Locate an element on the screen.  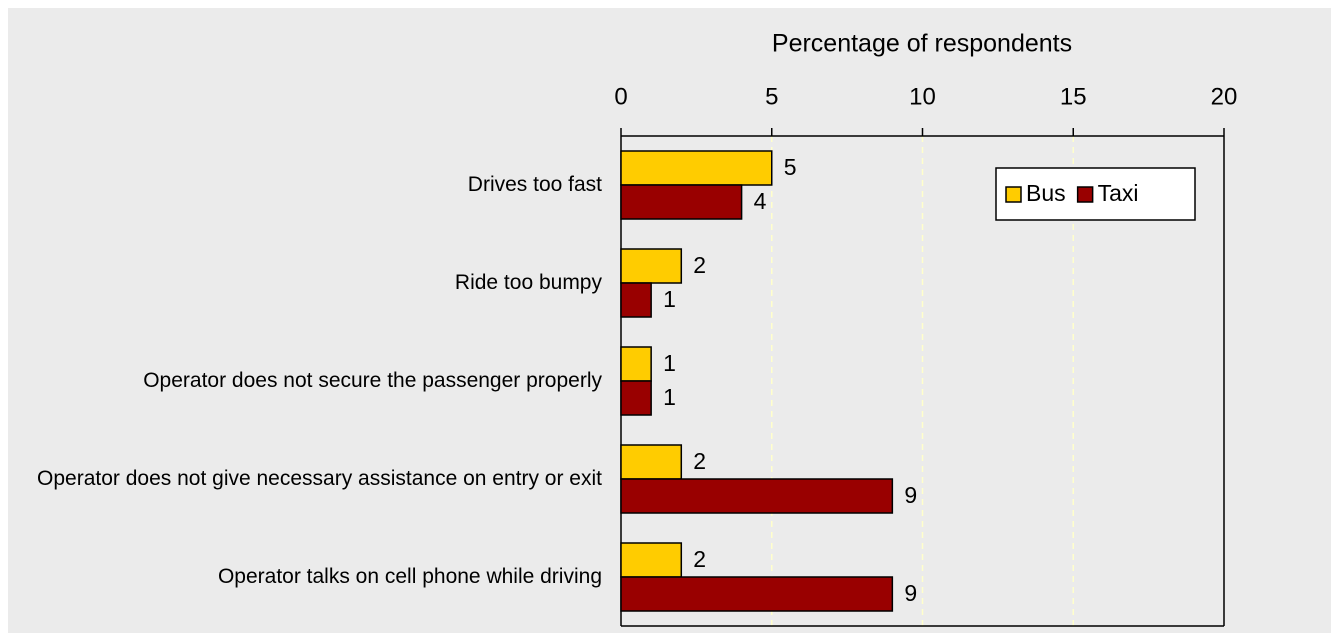
value-label: 4 is located at coordinates (760, 201).